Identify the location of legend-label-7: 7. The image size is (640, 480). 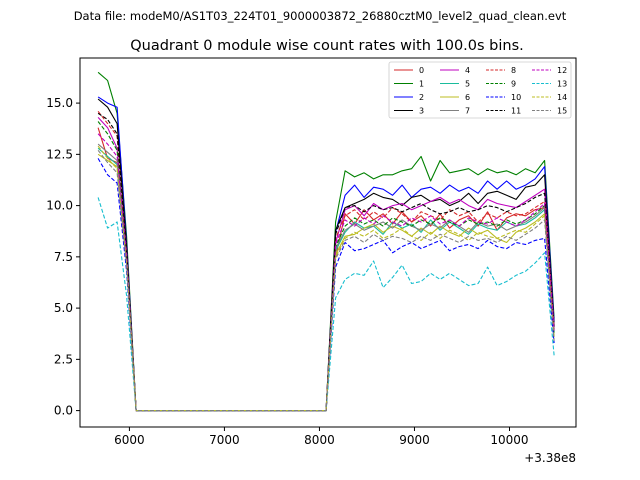
(467, 111).